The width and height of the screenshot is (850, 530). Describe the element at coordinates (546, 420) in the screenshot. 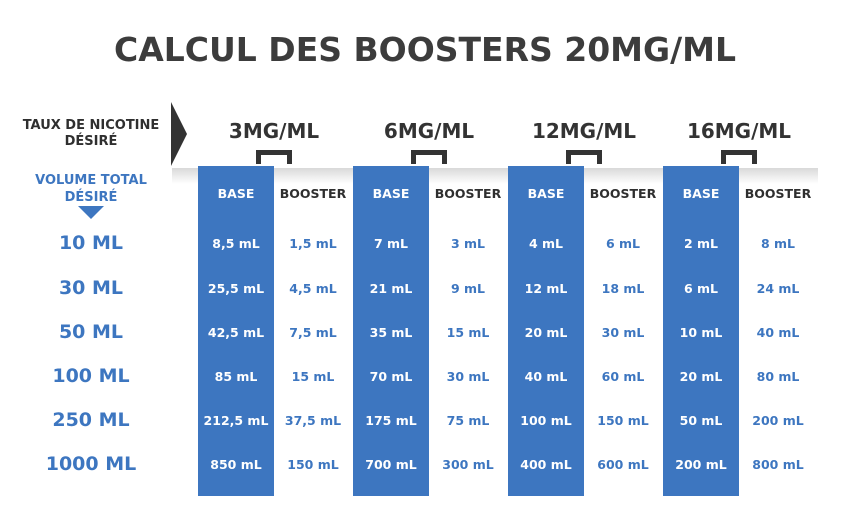

I see `base-cell: 100 mL` at that location.